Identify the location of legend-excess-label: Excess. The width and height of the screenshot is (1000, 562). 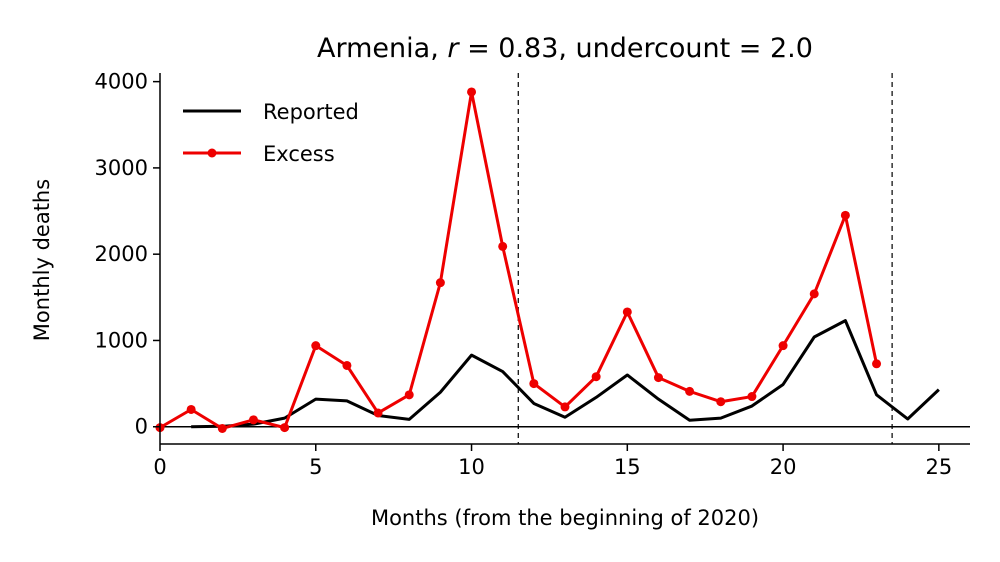
(299, 154).